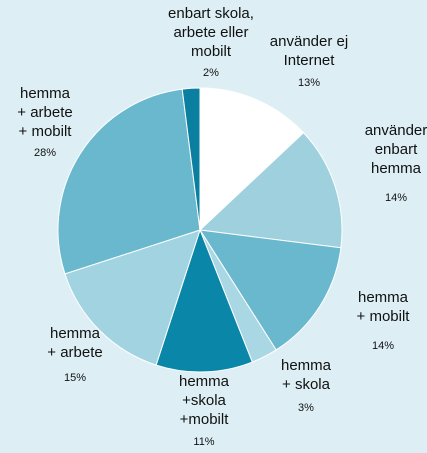 The image size is (427, 453). I want to click on slice-value-label: 28%, so click(45, 153).